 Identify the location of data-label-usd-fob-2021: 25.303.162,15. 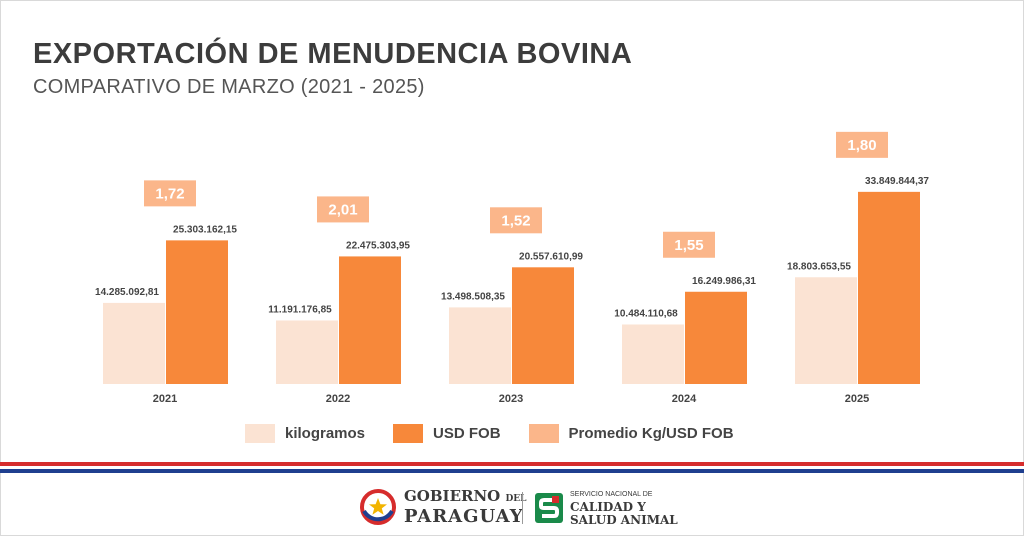
(205, 229).